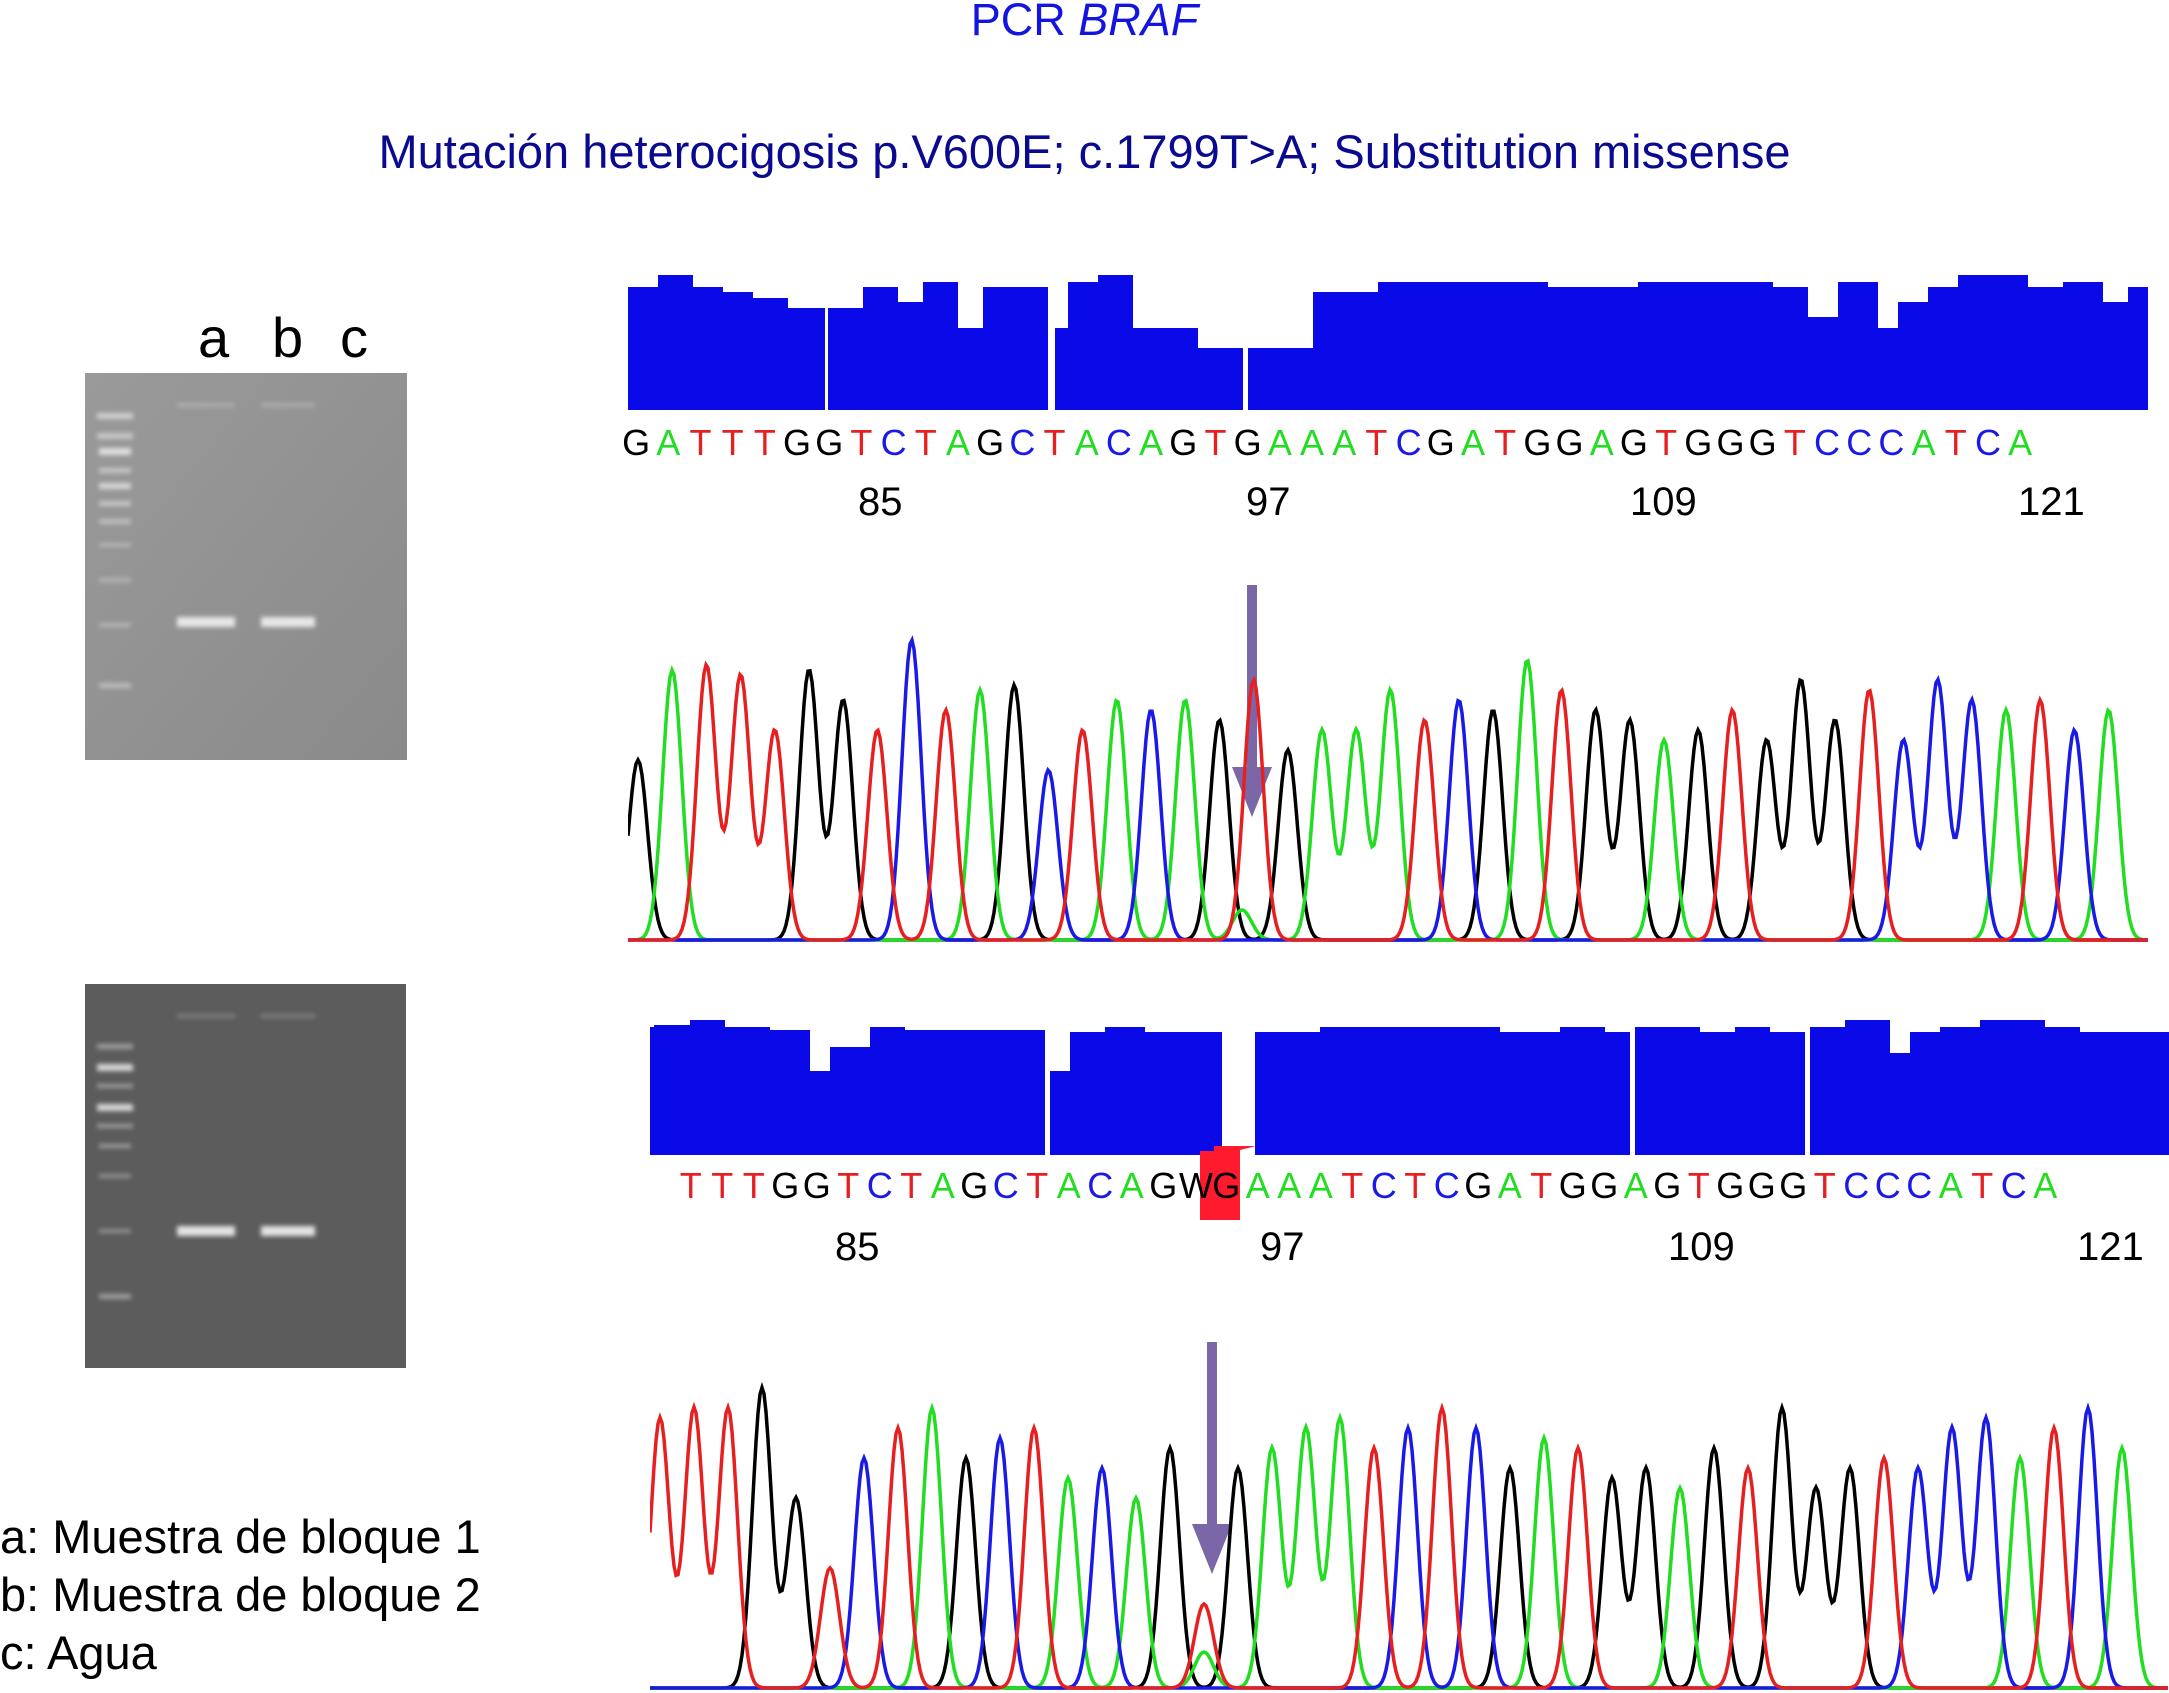 The height and width of the screenshot is (1693, 2169). Describe the element at coordinates (1827, 442) in the screenshot. I see `panel1-base-37: C` at that location.